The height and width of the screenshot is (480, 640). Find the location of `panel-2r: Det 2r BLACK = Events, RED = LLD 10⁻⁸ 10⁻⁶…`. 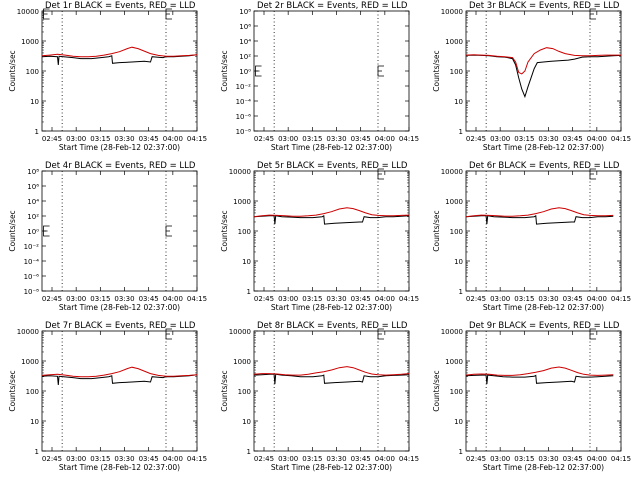

panel-2r: Det 2r BLACK = Events, RED = LLD 10⁻⁸ 10⁻⁶… is located at coordinates (319, 76).